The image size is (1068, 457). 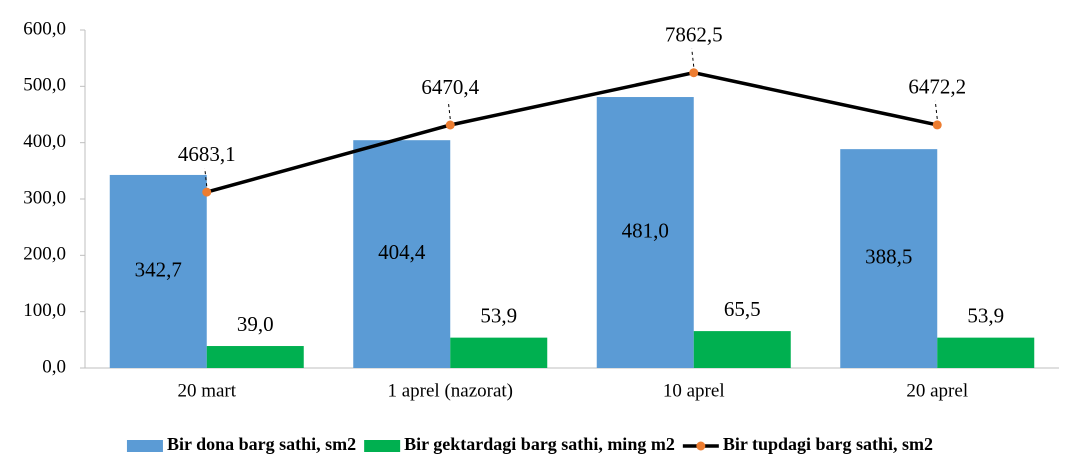 I want to click on y-tick-label: 0,0, so click(x=54, y=366).